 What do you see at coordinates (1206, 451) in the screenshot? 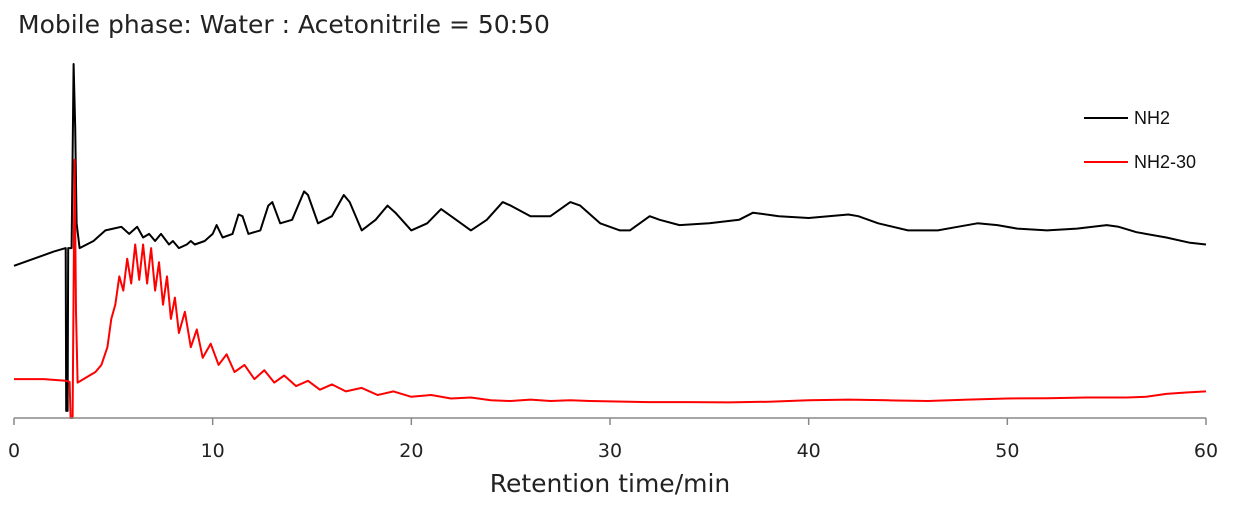
I see `x-tick-label: 60` at bounding box center [1206, 451].